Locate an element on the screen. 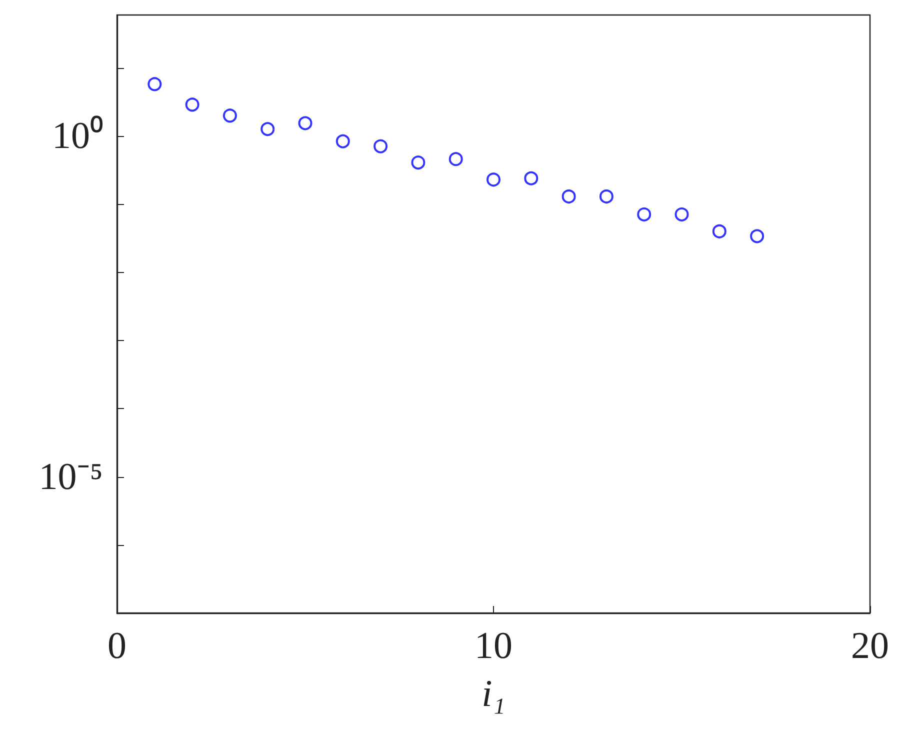 The height and width of the screenshot is (755, 903). x-tick-label: 20 is located at coordinates (870, 646).